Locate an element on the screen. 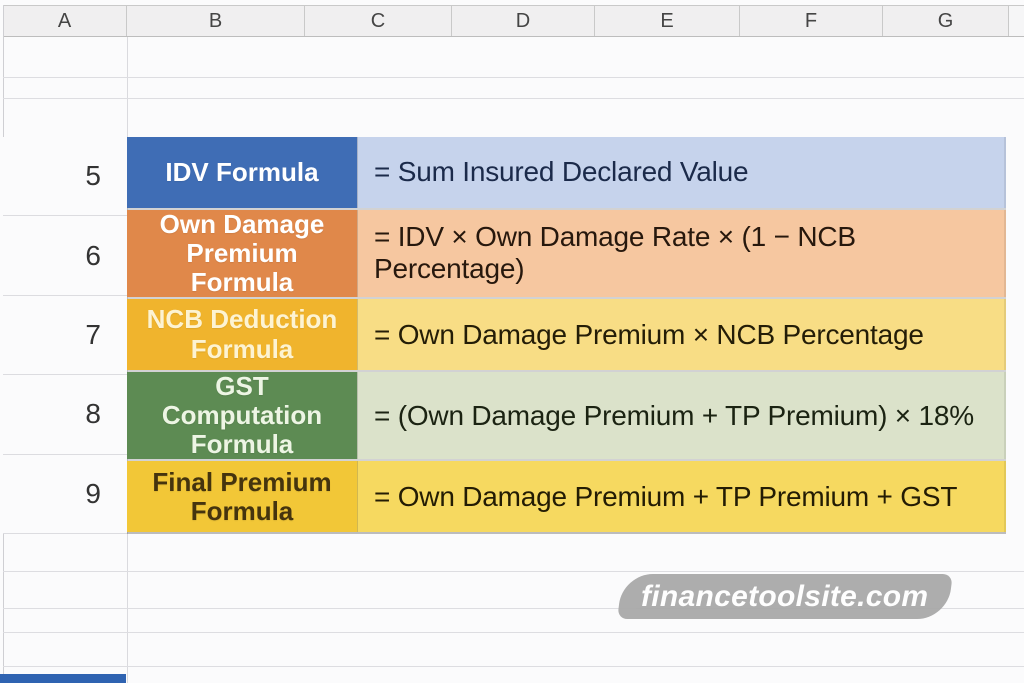 This screenshot has width=1024, height=683. column-header-c: C is located at coordinates (378, 21).